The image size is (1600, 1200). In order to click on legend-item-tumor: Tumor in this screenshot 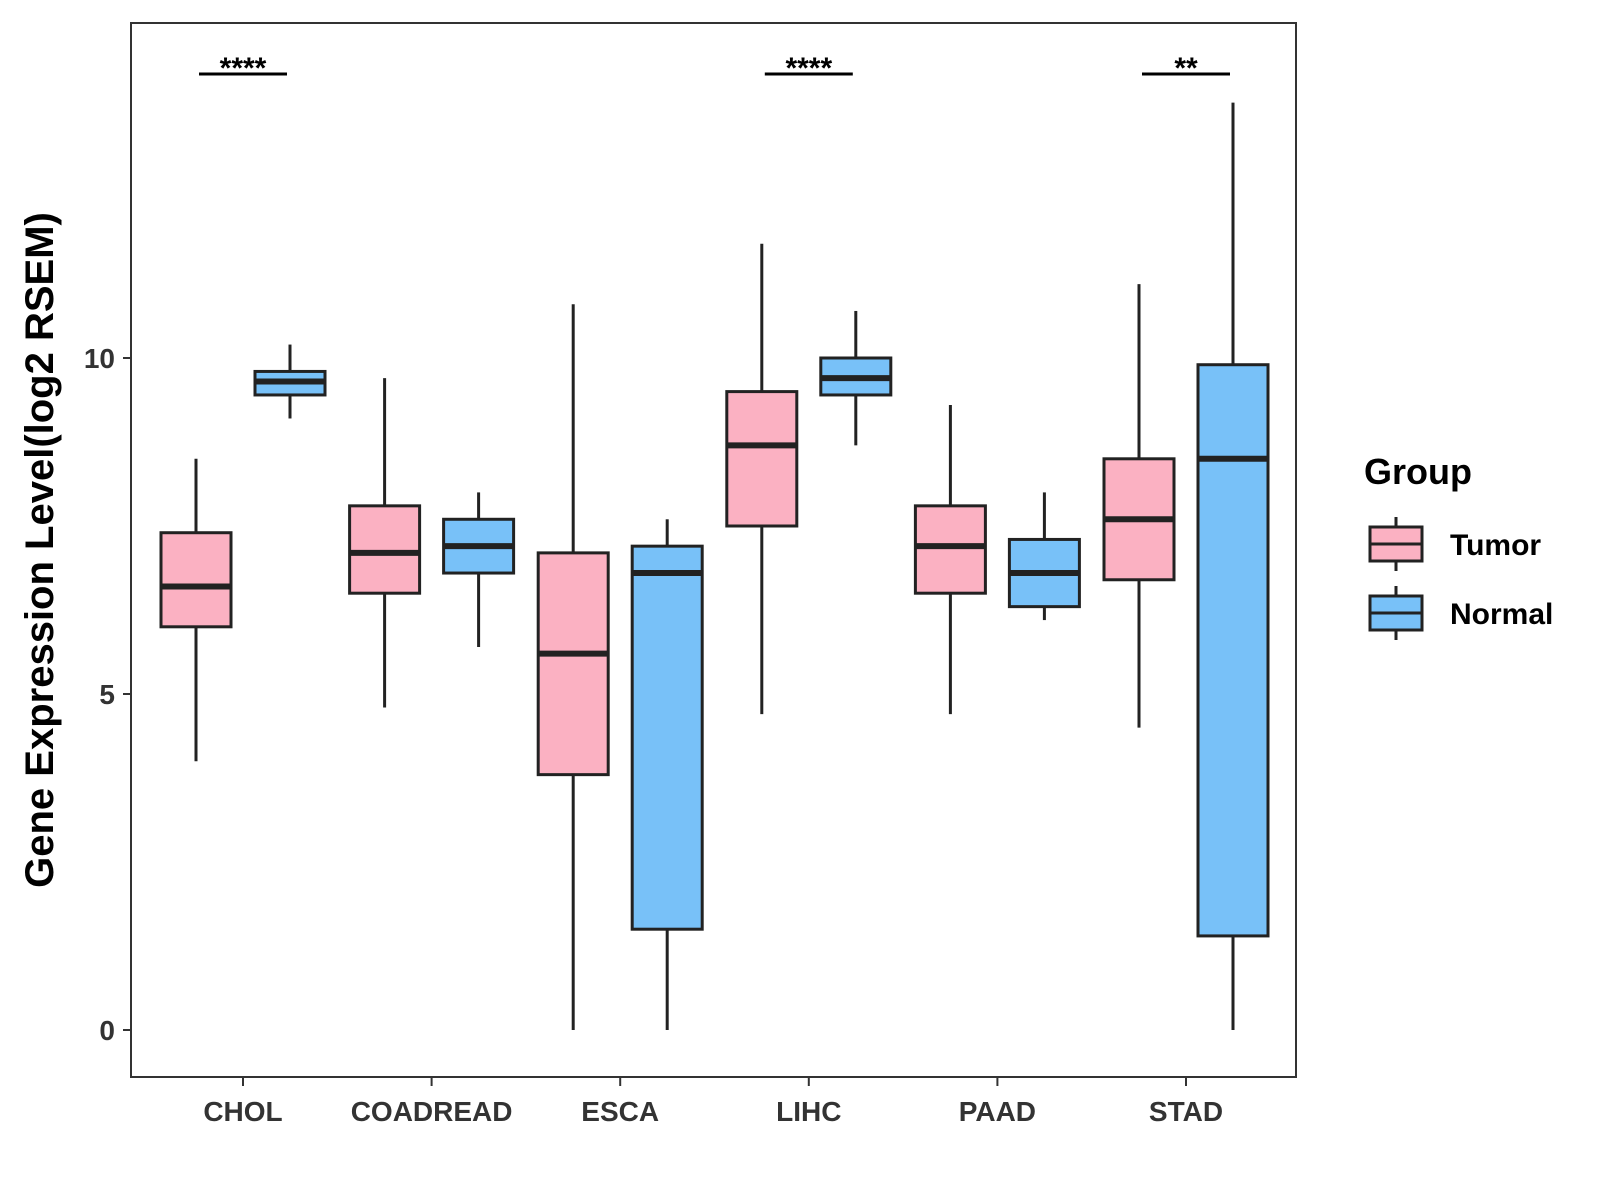, I will do `click(1454, 544)`.